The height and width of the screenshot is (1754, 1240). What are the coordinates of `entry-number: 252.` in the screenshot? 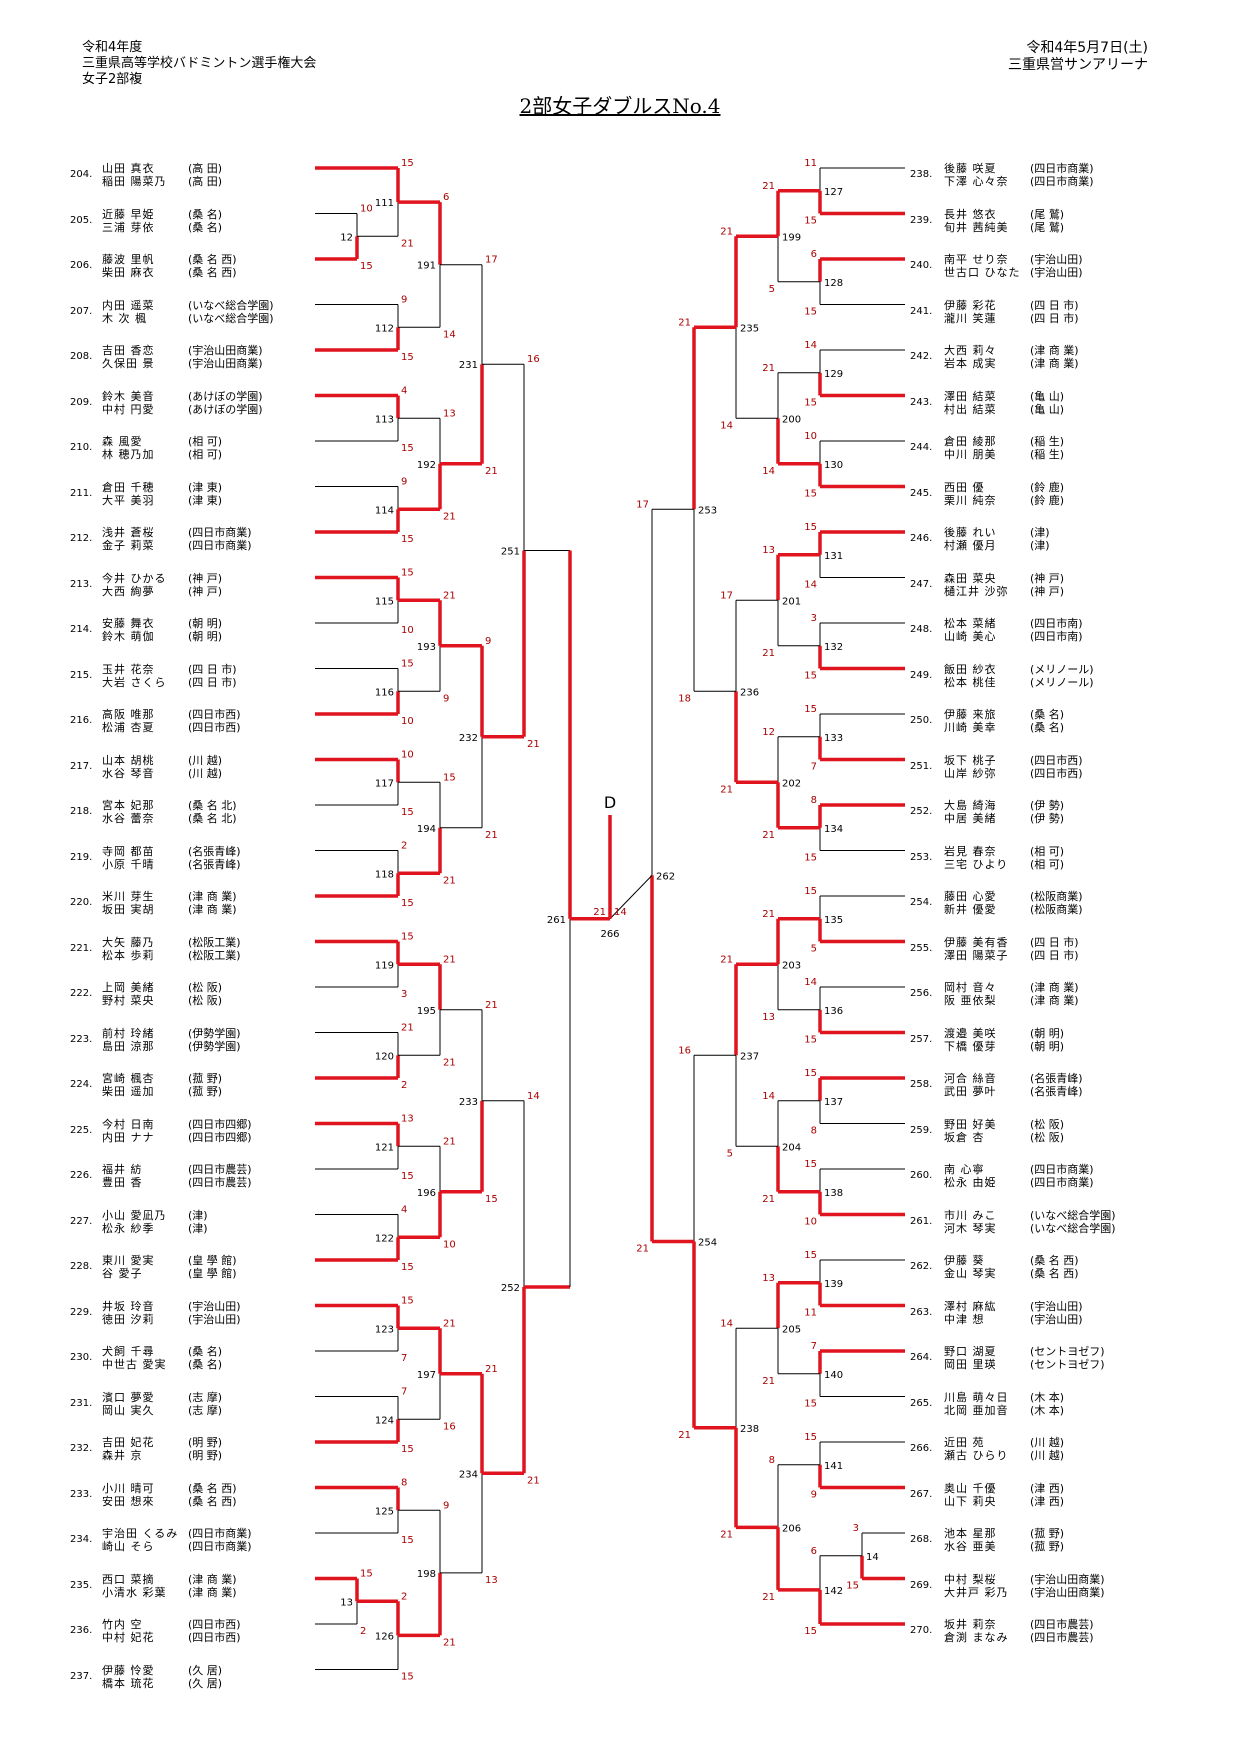 It's located at (921, 811).